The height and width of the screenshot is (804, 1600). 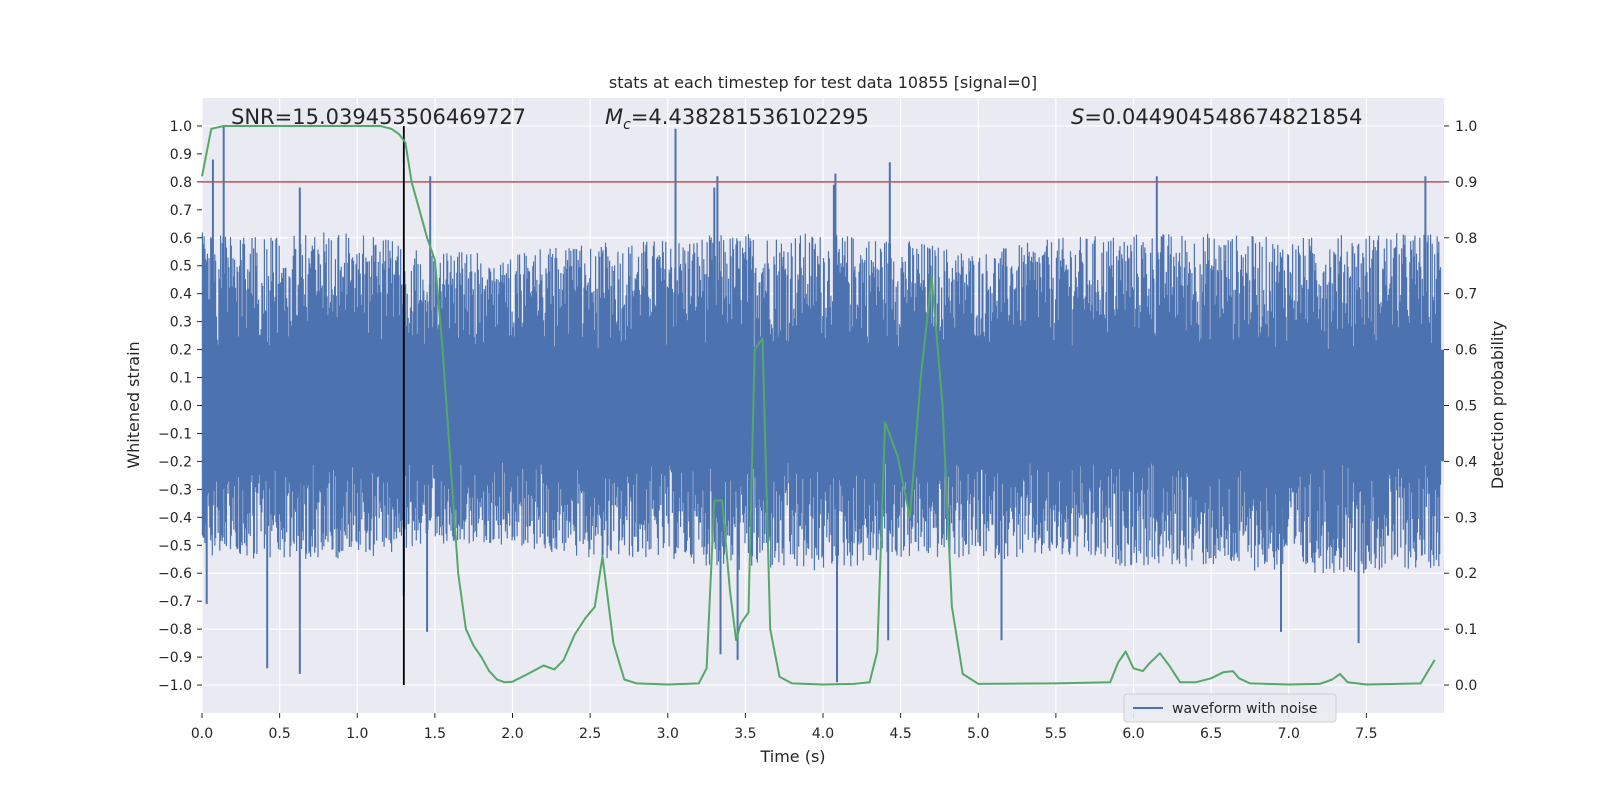 I want to click on y-right-tick-label: 0.7, so click(x=1466, y=295).